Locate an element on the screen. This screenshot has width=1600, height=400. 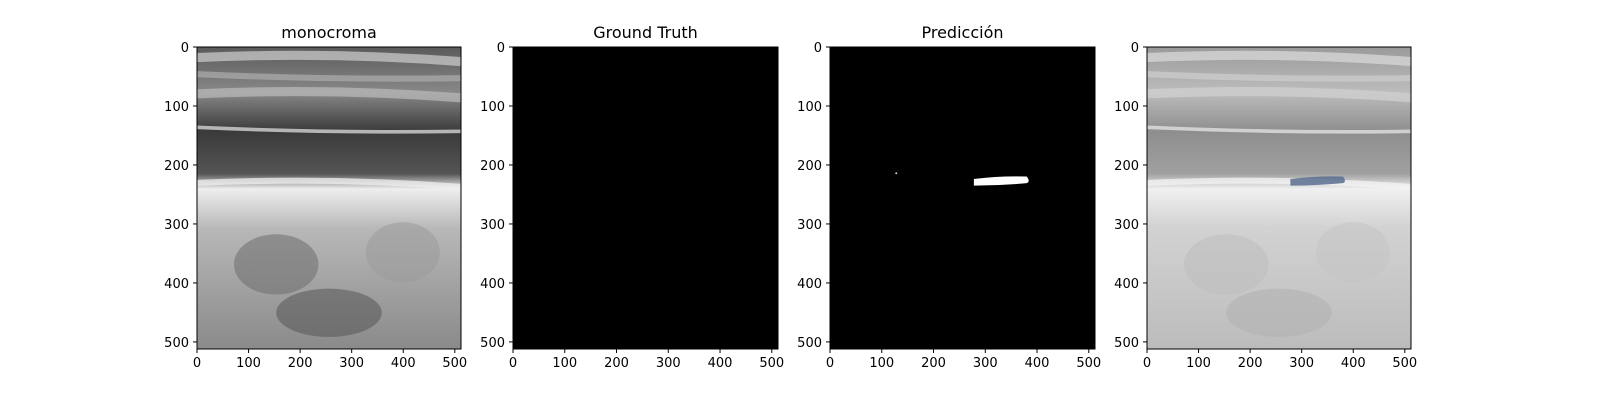
panel-title: Ground Truth is located at coordinates (645, 32).